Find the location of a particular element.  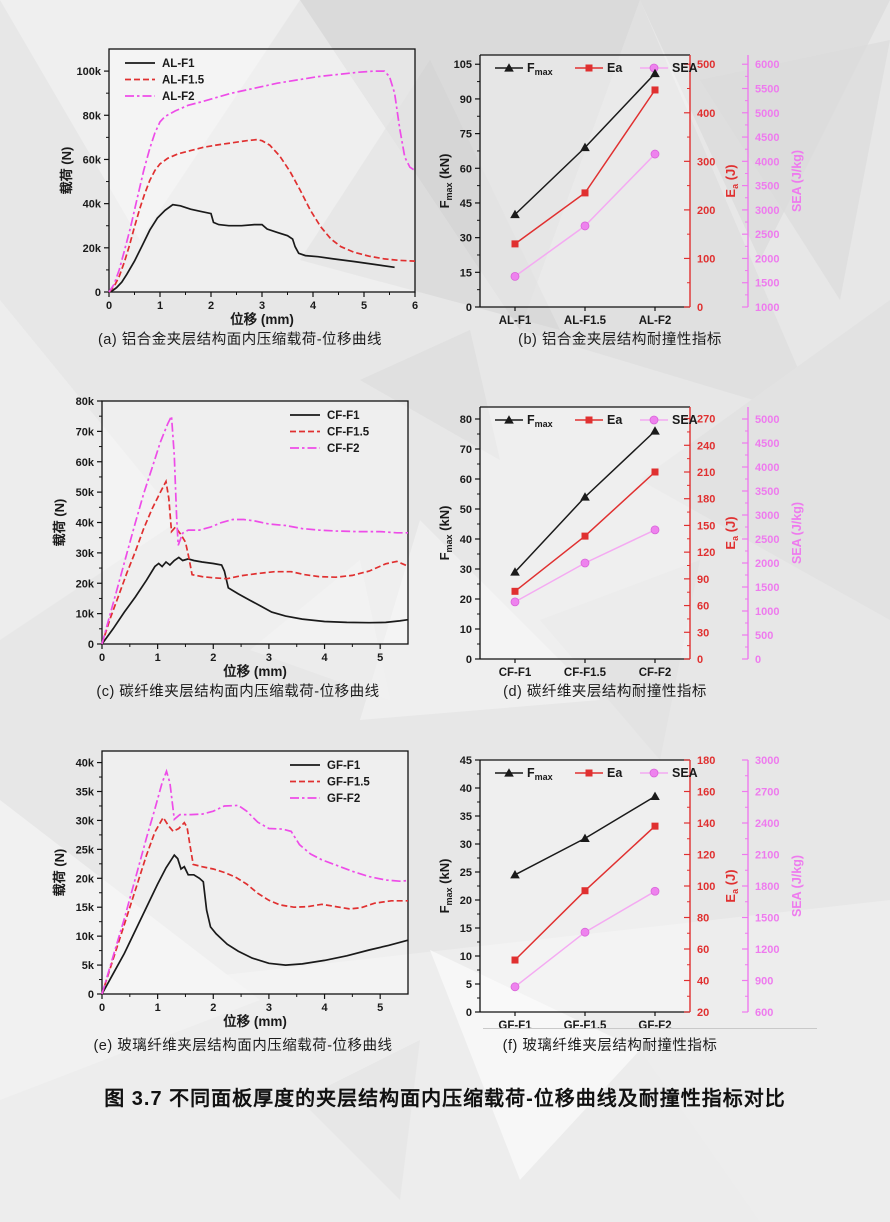

svg-text: 1 is located at coordinates (160, 306).